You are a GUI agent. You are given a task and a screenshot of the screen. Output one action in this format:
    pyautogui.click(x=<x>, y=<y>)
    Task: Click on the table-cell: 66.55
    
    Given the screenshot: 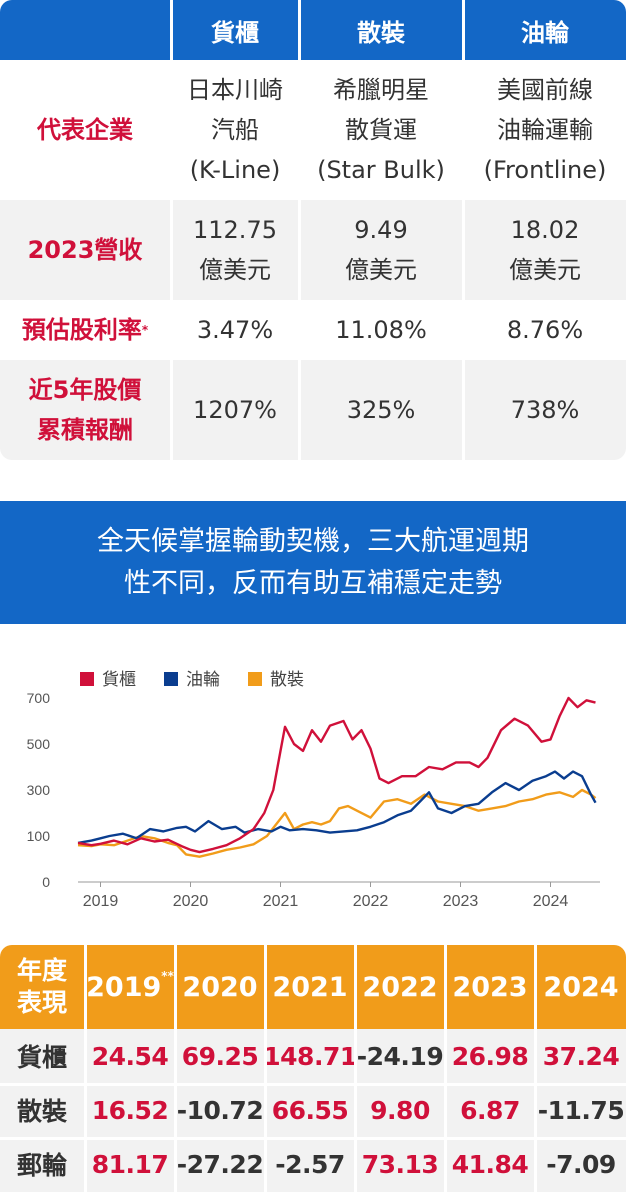 What is the action you would take?
    pyautogui.click(x=310, y=1110)
    